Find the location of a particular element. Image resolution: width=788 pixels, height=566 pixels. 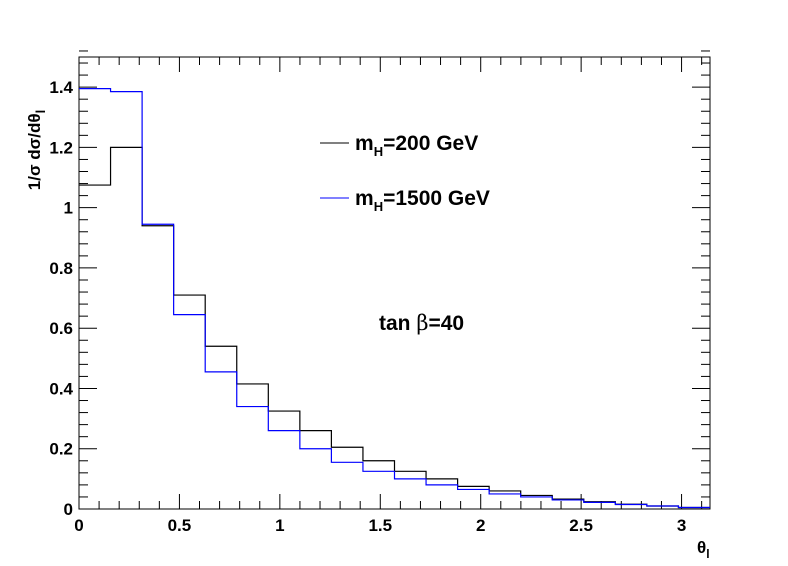

y-tick-label: 0.8 is located at coordinates (61, 268).